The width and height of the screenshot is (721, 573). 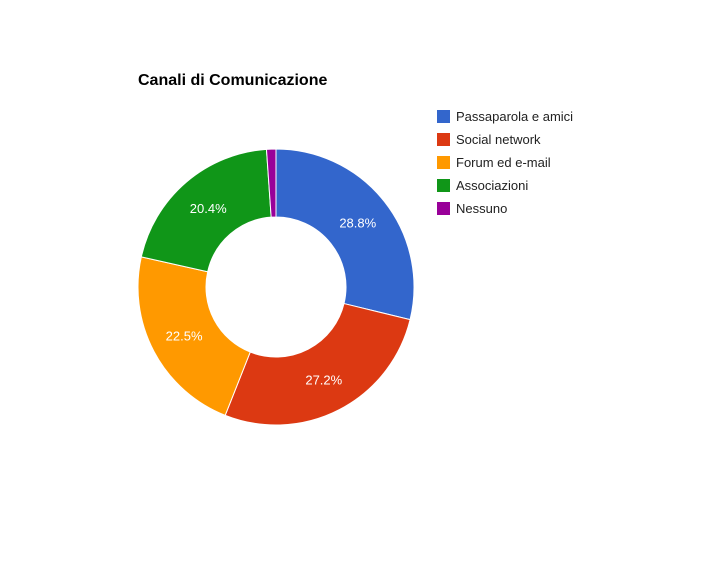 I want to click on slice-label-1: 28.8%, so click(x=357, y=223).